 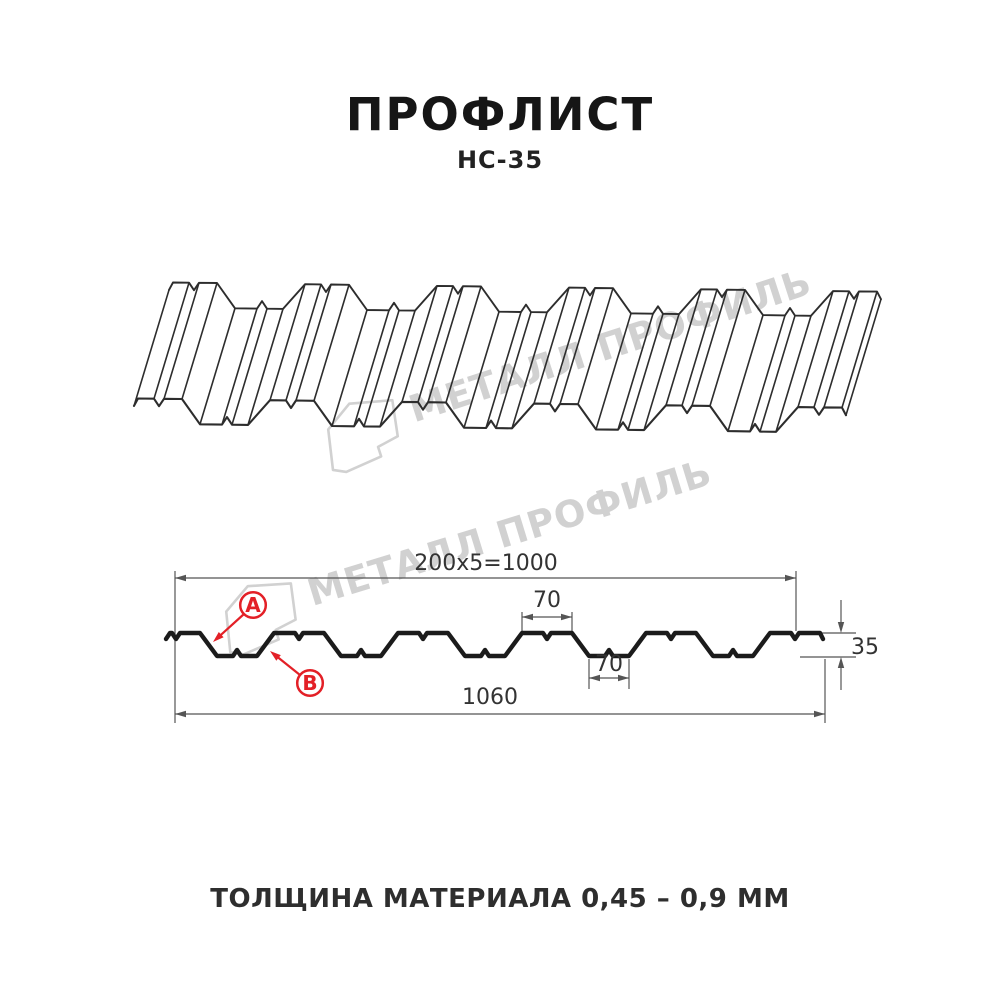 What do you see at coordinates (609, 664) in the screenshot?
I see `dim-valley-width: 70` at bounding box center [609, 664].